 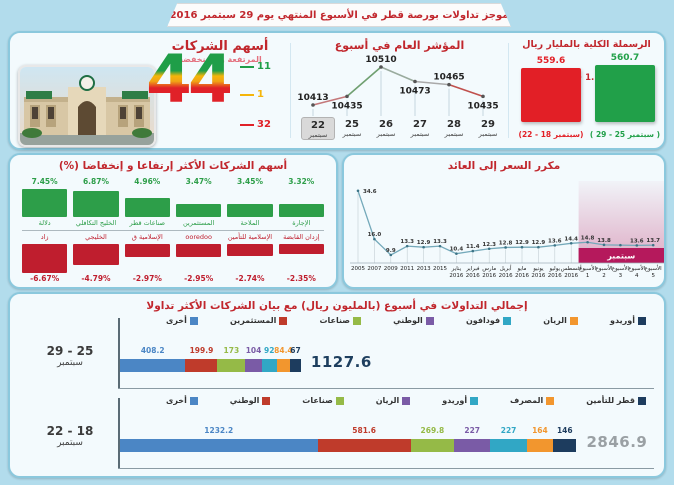 I want to click on movers-column: 3.47% المستثمرين ooredoo -2.95%, so click(x=198, y=230).